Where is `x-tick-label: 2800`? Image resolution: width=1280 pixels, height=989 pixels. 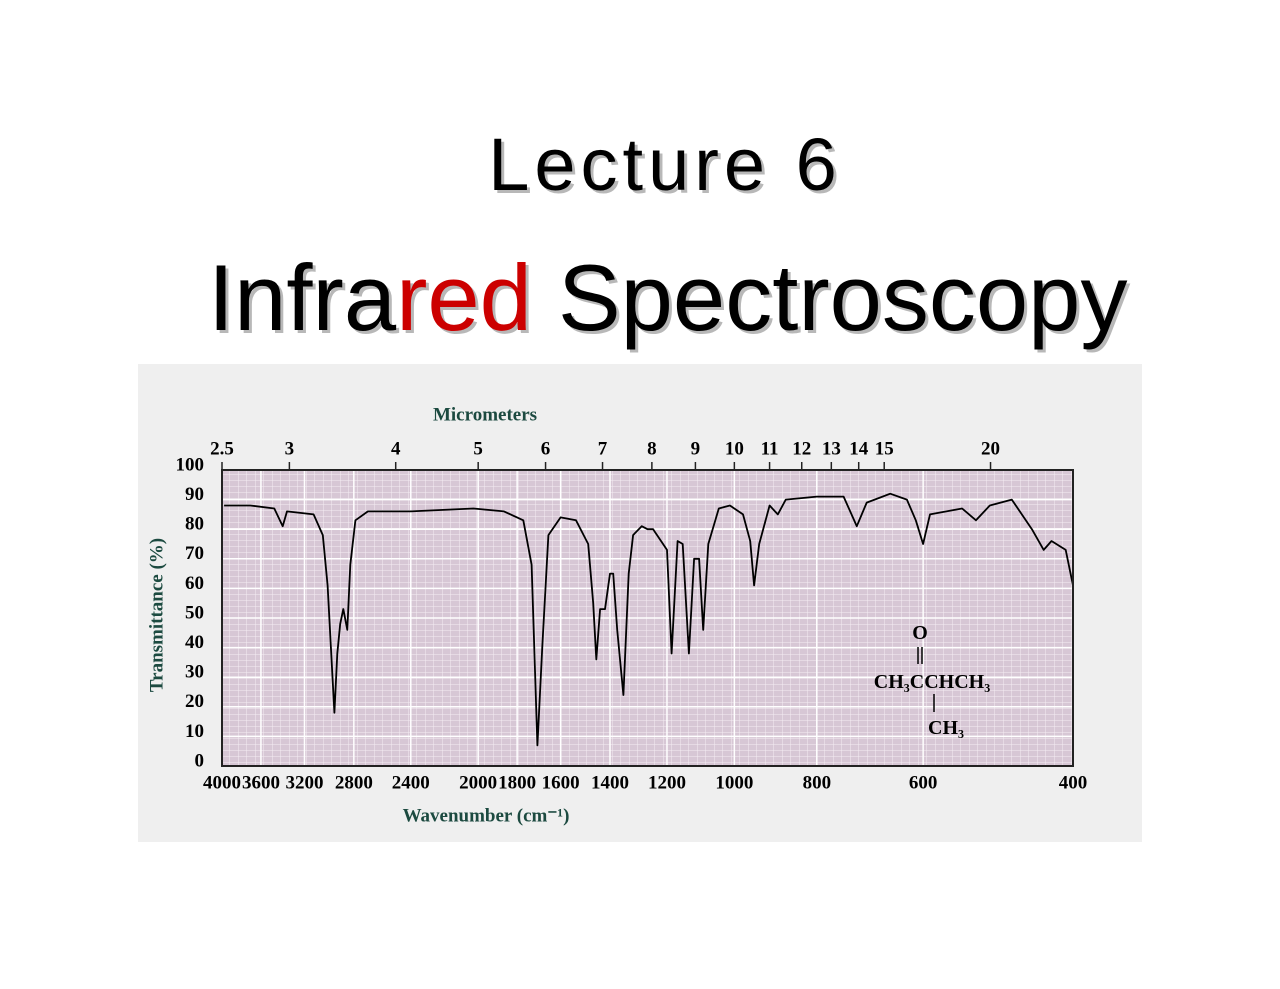
x-tick-label: 2800 is located at coordinates (354, 782).